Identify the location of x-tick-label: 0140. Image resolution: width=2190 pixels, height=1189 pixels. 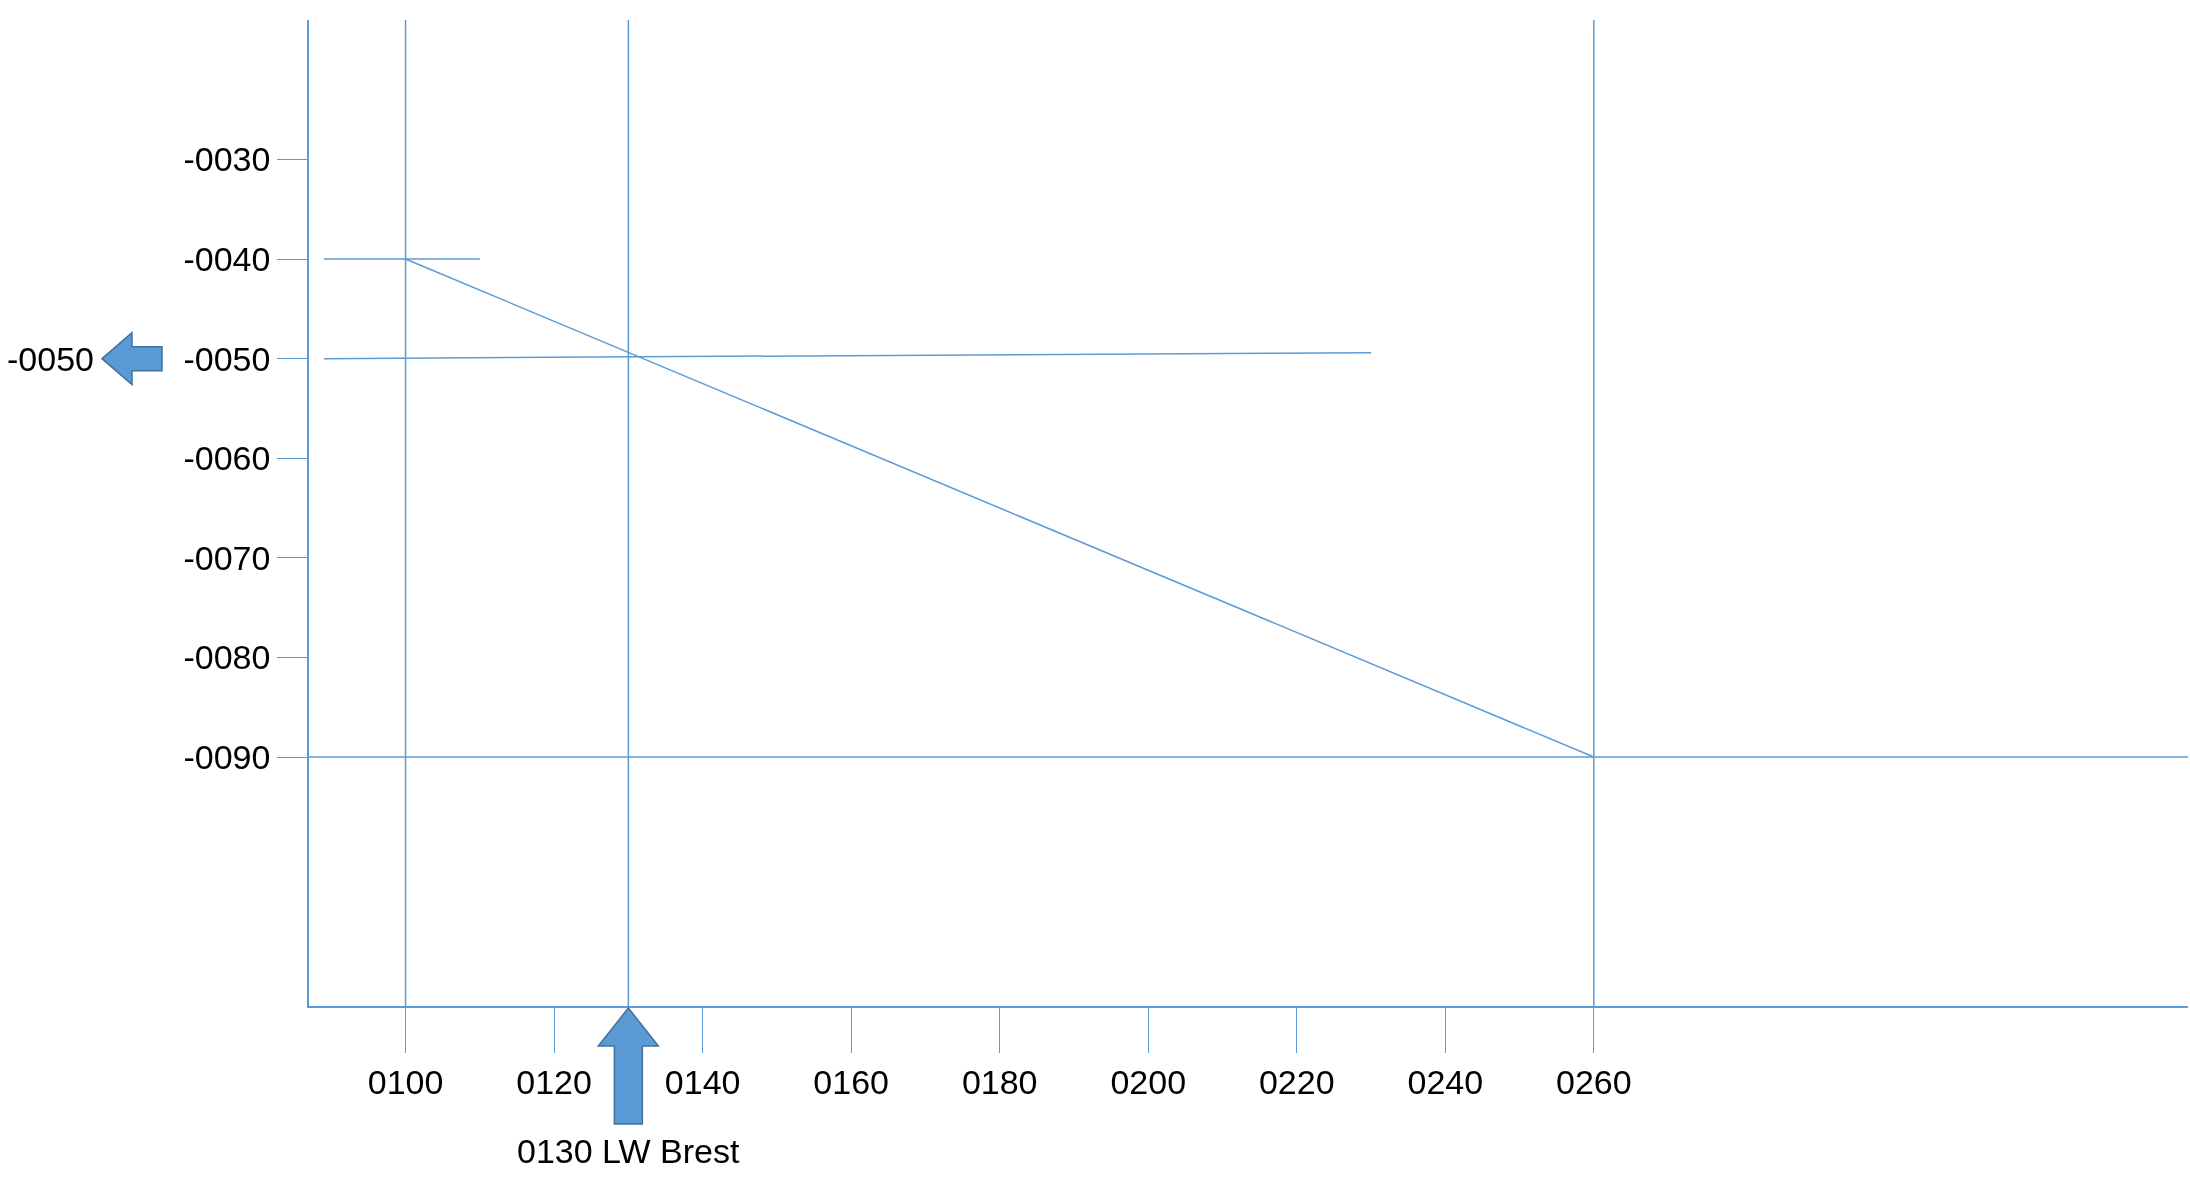
(702, 1081).